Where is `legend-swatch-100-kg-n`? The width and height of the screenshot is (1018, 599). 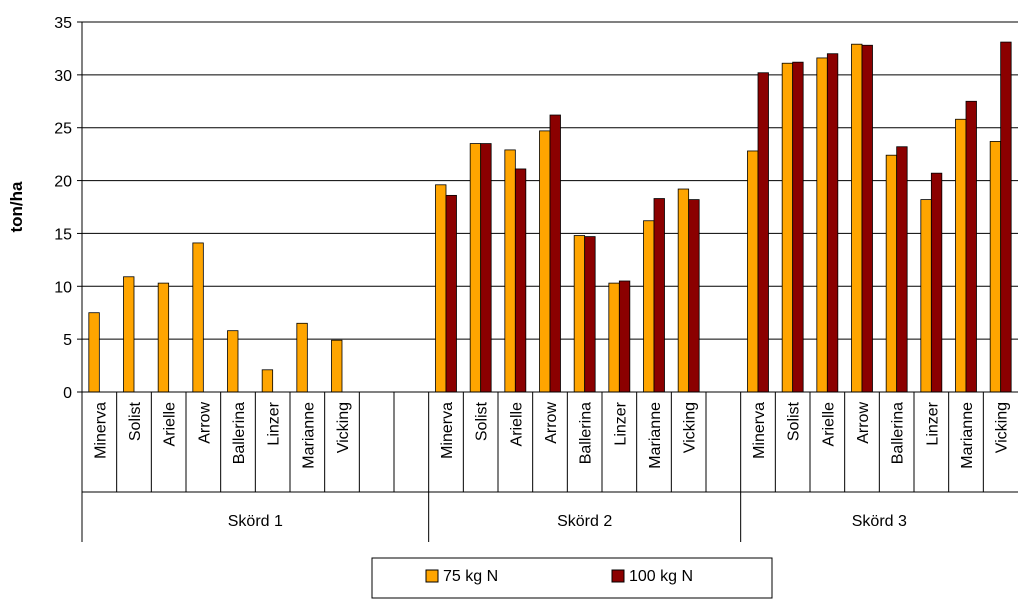
legend-swatch-100-kg-n is located at coordinates (618, 576).